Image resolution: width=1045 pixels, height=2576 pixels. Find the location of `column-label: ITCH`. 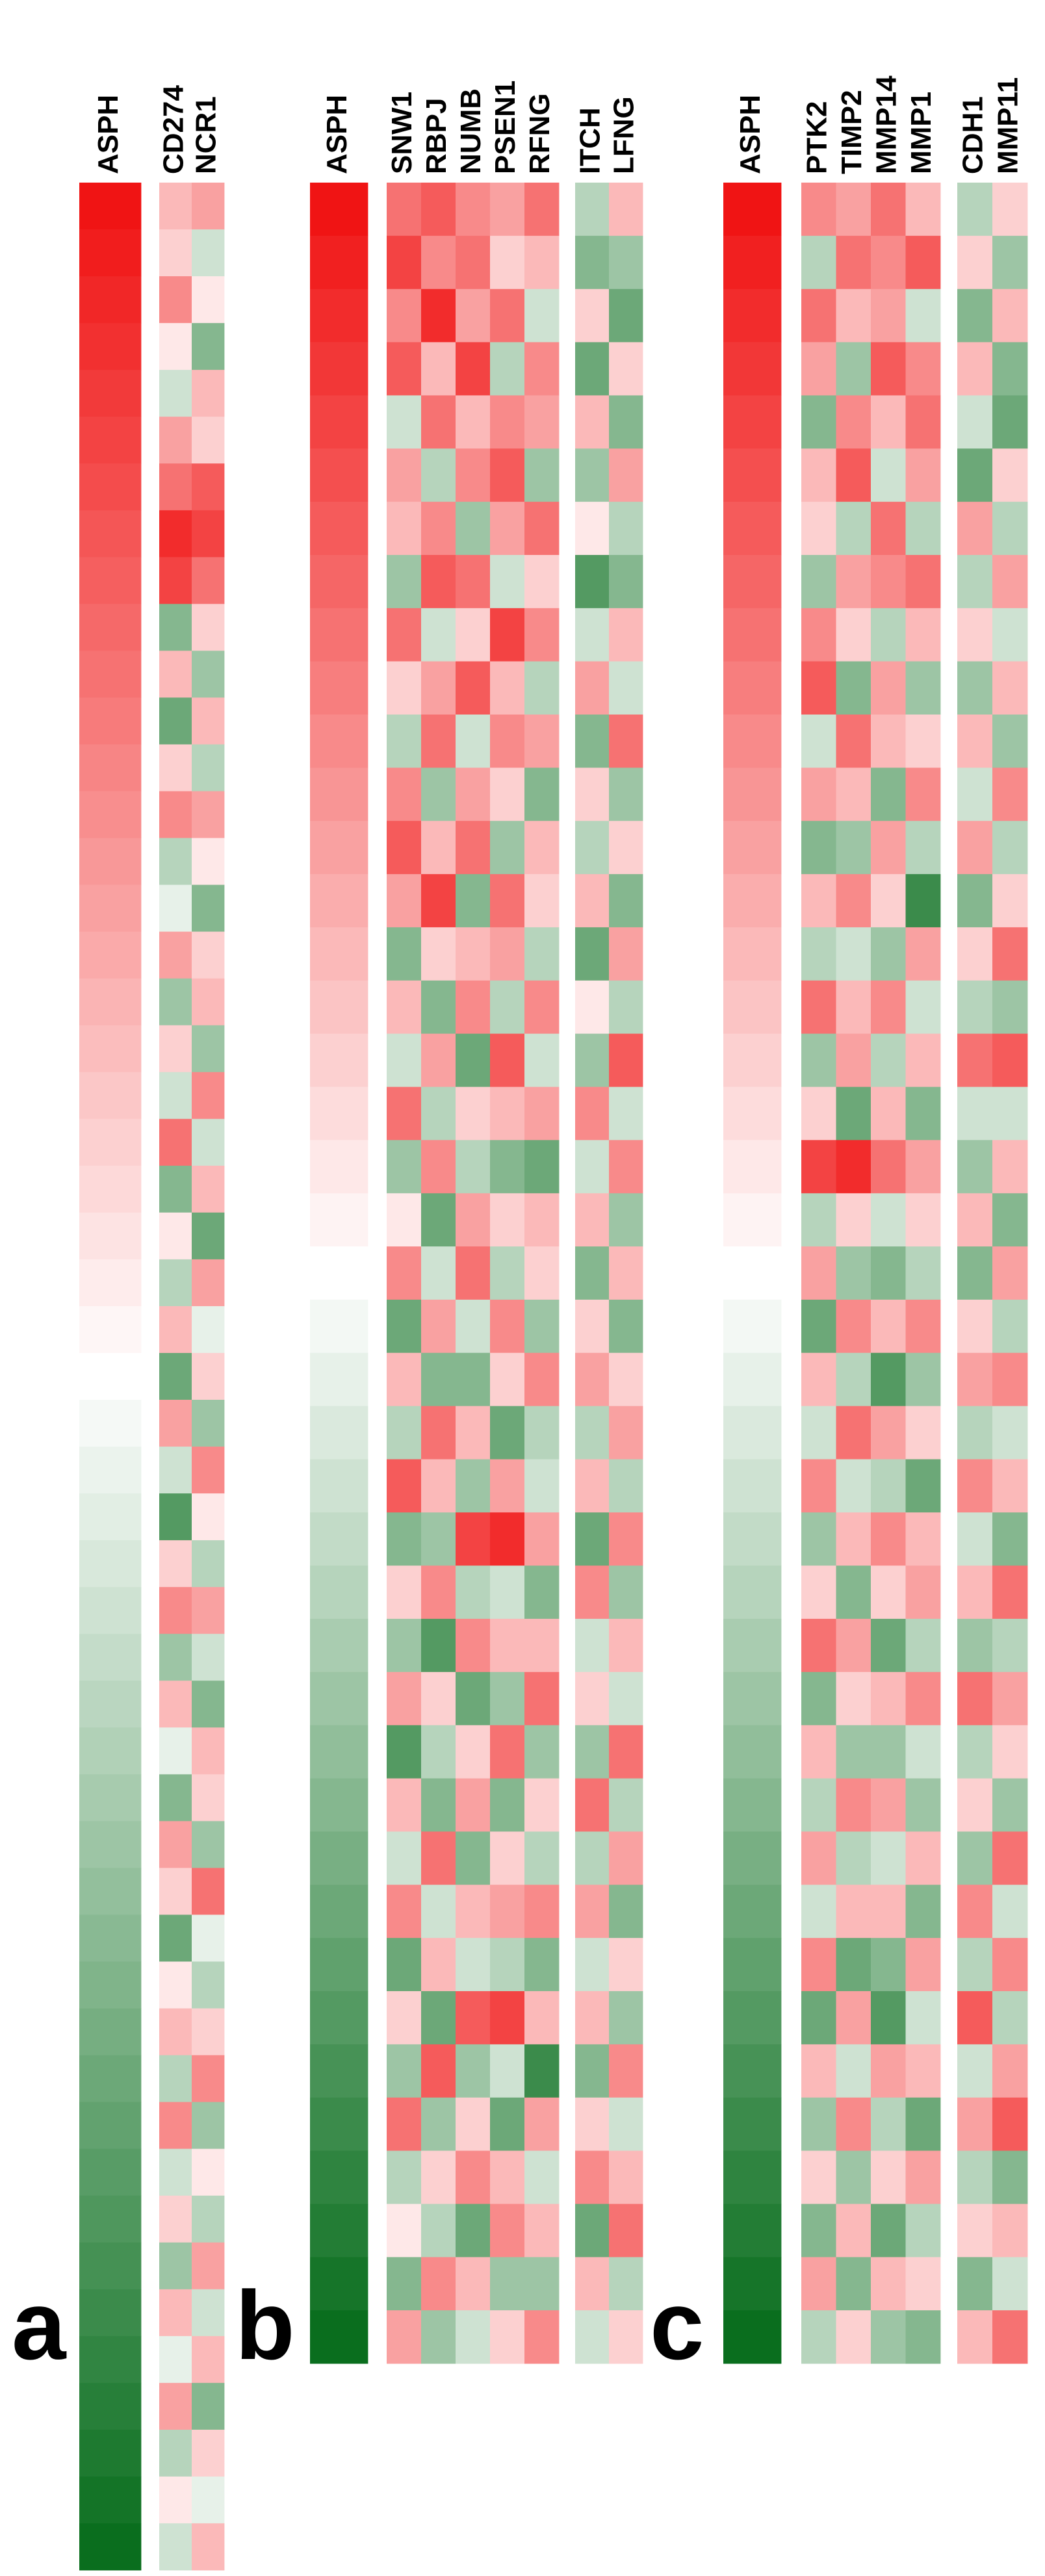

column-label: ITCH is located at coordinates (590, 141).